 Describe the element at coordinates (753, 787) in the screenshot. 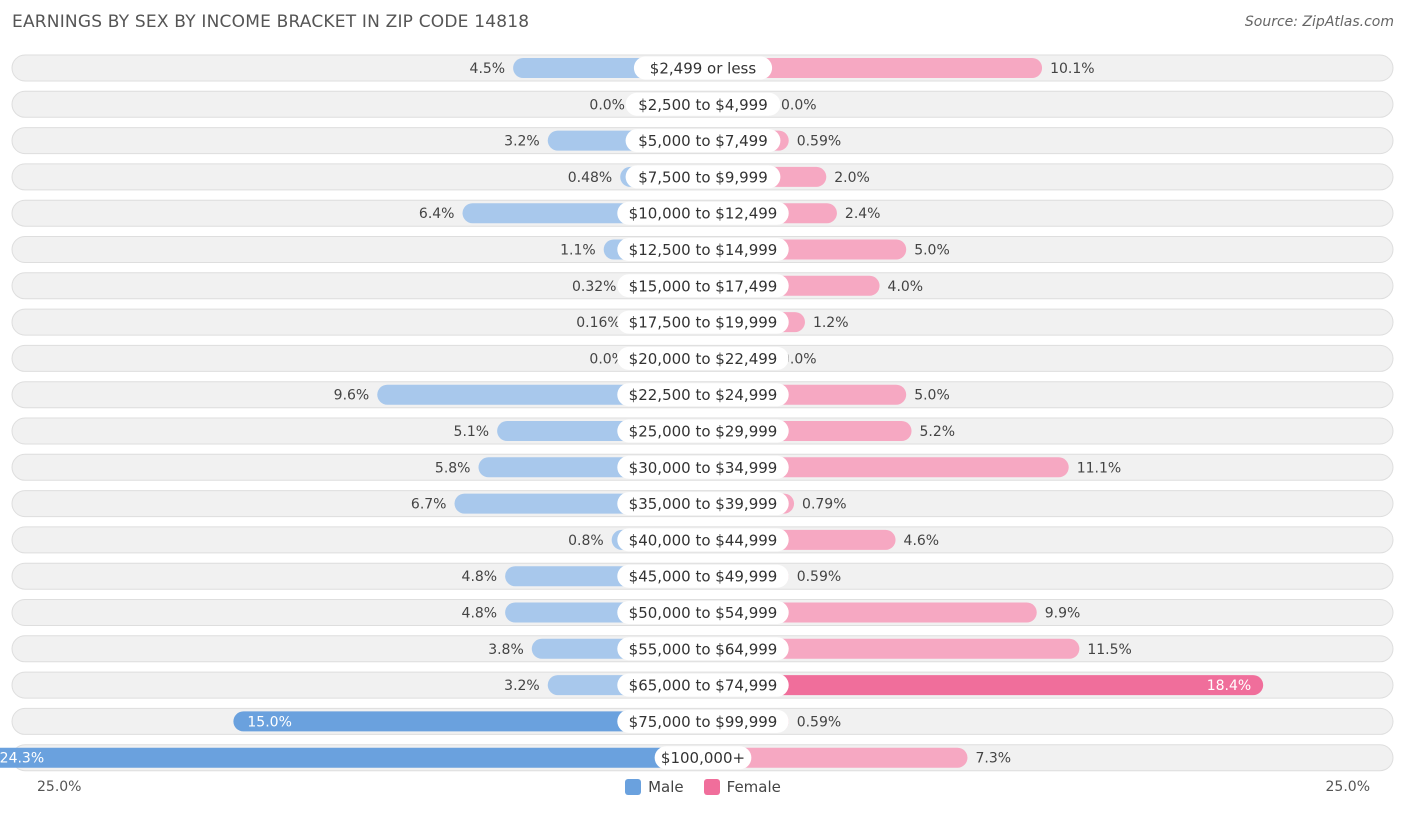

I see `legend-label-female: Female` at that location.